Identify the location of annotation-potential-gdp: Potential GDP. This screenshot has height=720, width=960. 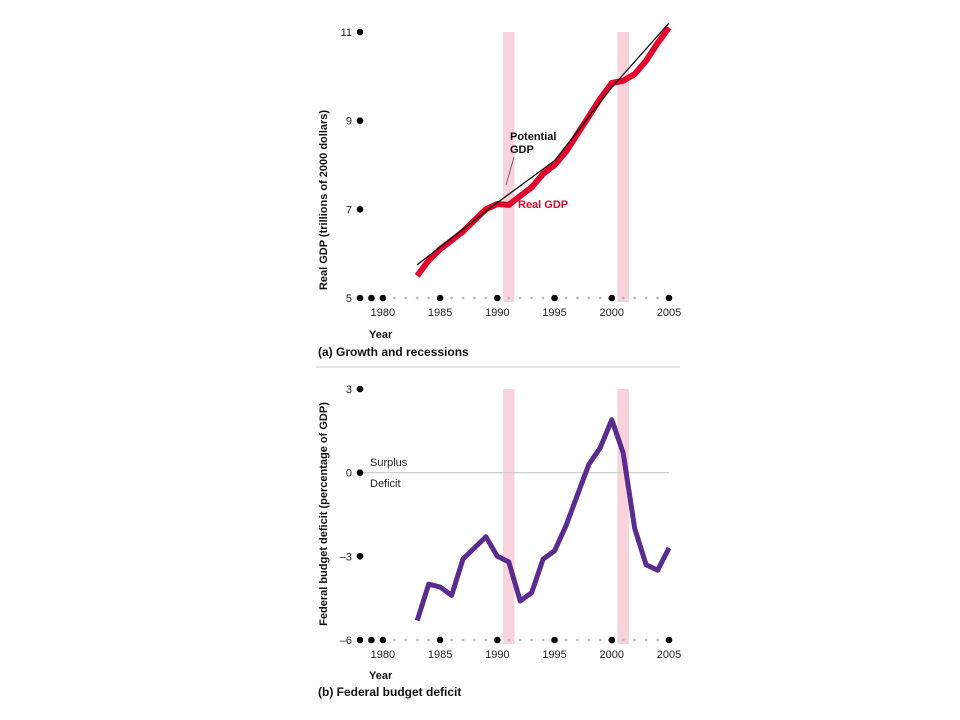
(535, 143).